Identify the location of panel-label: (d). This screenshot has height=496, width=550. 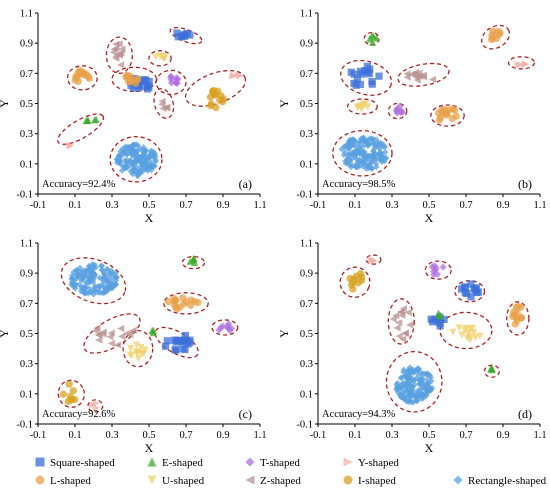
(525, 414).